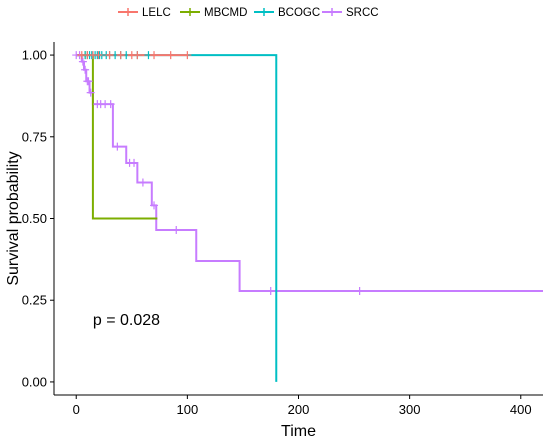 This screenshot has height=446, width=550. Describe the element at coordinates (299, 13) in the screenshot. I see `legend-label-bcogc: BCOGC` at that location.